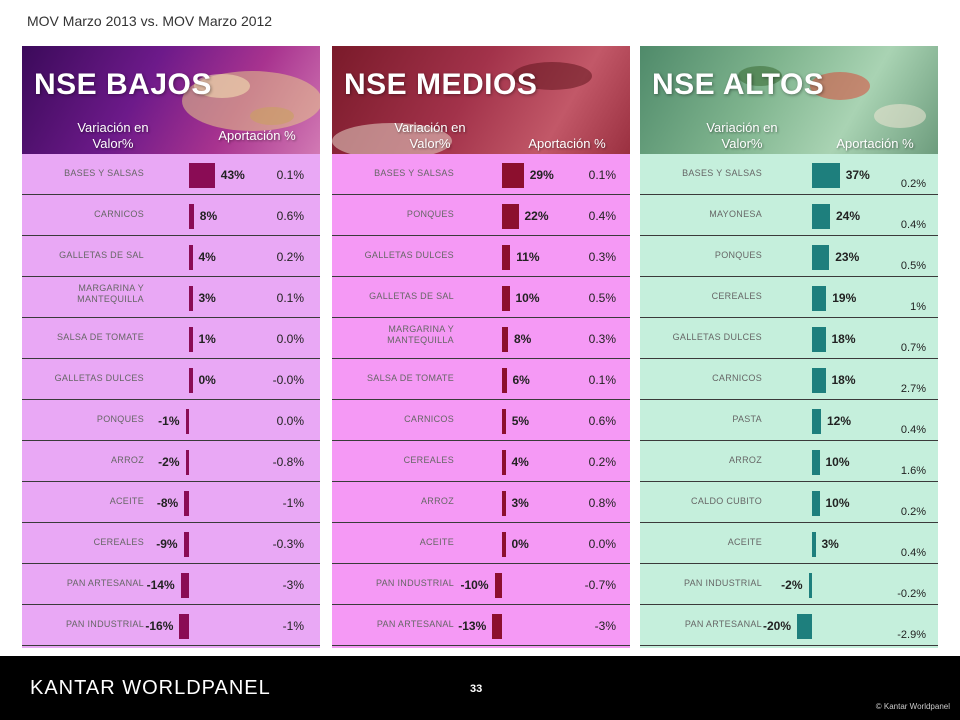 Image resolution: width=960 pixels, height=720 pixels. I want to click on table-row: PONQUES 23% 0.5%, so click(789, 256).